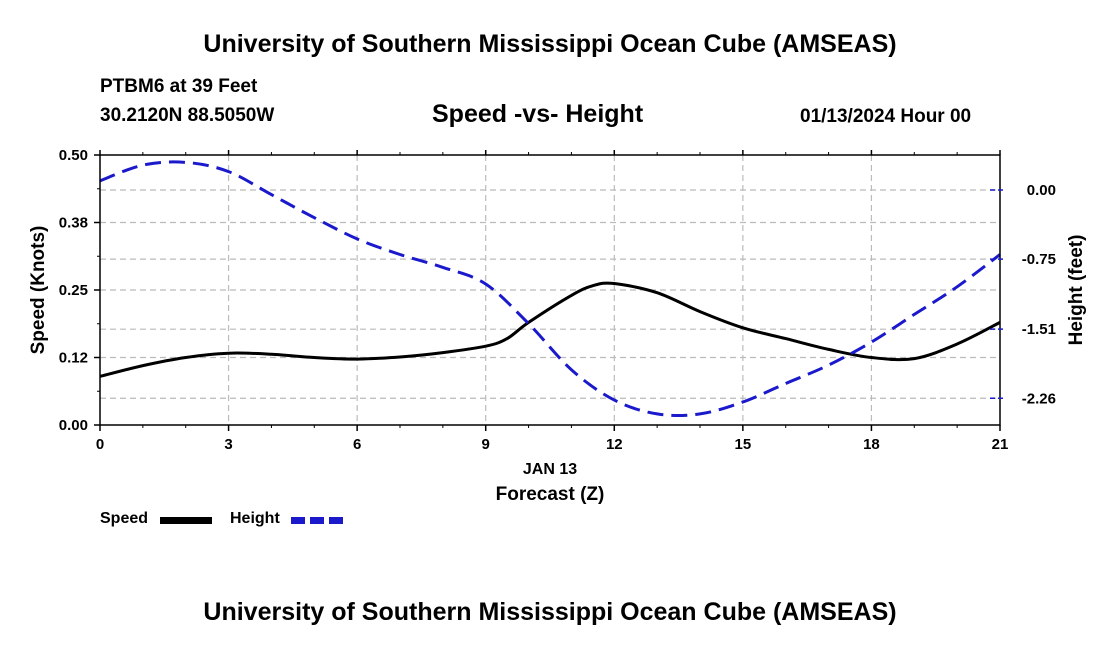 This screenshot has width=1100, height=650. Describe the element at coordinates (743, 444) in the screenshot. I see `x-tick-label: 15` at that location.